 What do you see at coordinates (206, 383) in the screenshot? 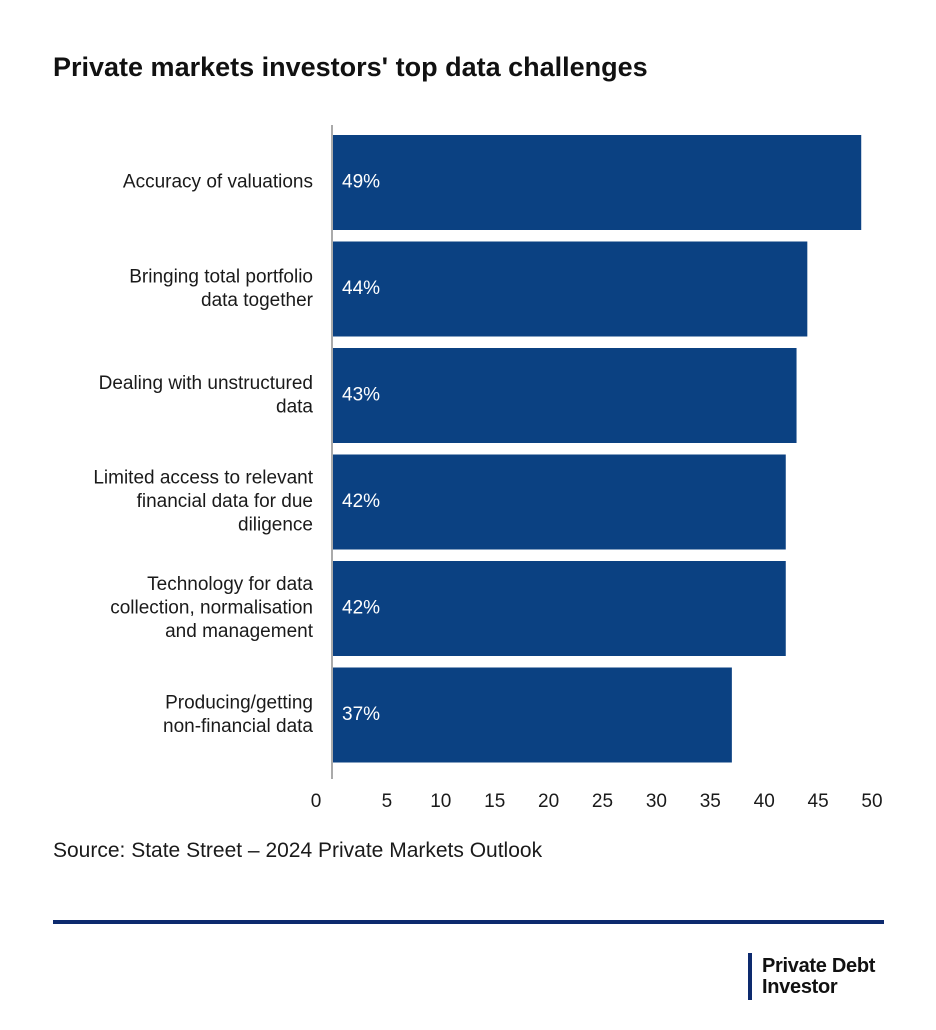
I see `category-label-line: Dealing with unstructured` at bounding box center [206, 383].